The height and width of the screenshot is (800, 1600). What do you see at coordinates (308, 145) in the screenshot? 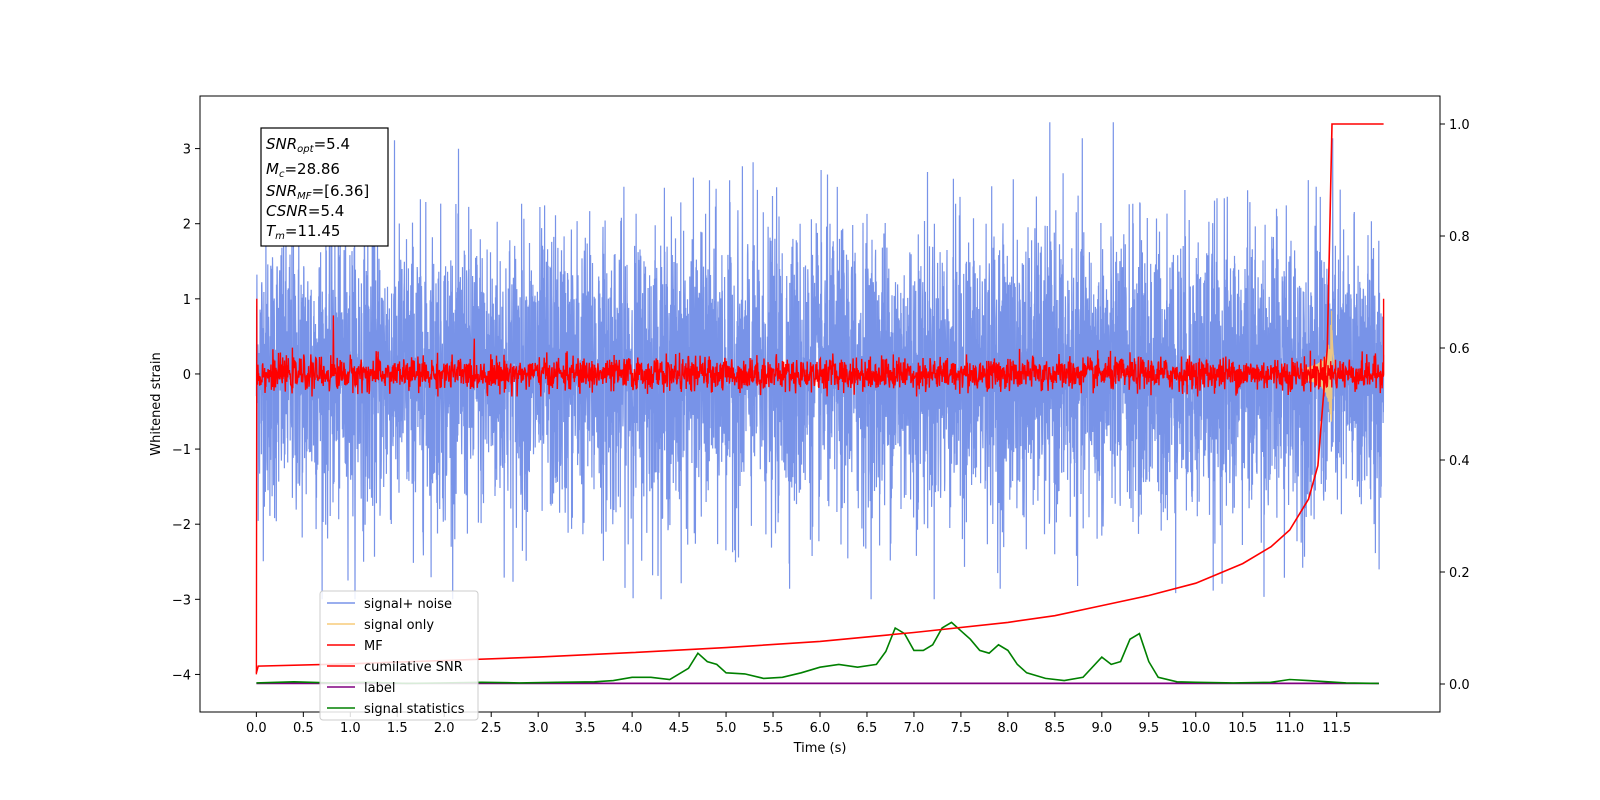
I see `annotation-snr-opt: SNRopt=5.4` at bounding box center [308, 145].